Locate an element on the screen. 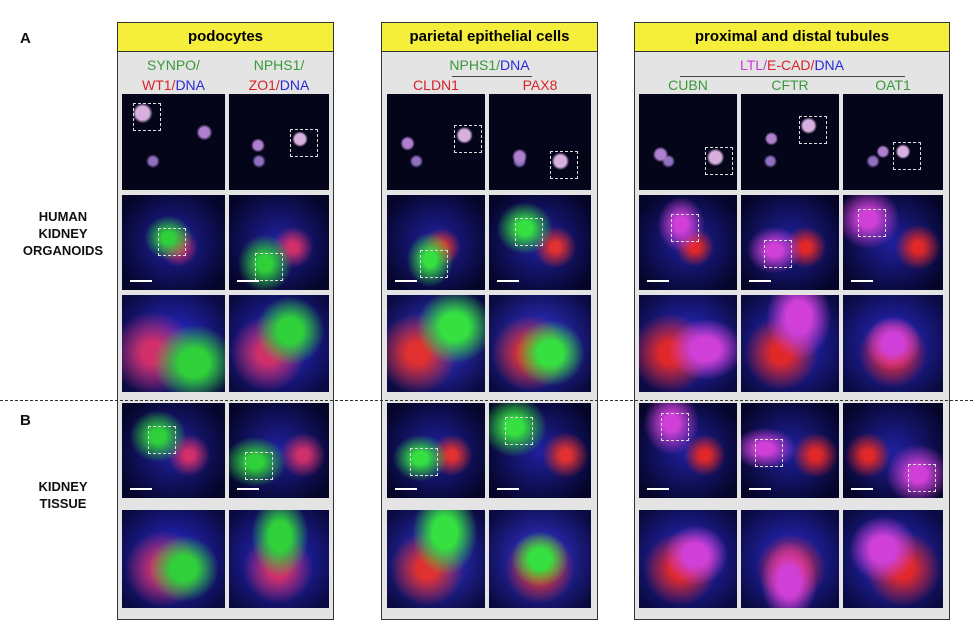 The width and height of the screenshot is (973, 634). column-stain-label: ZO1/DNA is located at coordinates (279, 85).